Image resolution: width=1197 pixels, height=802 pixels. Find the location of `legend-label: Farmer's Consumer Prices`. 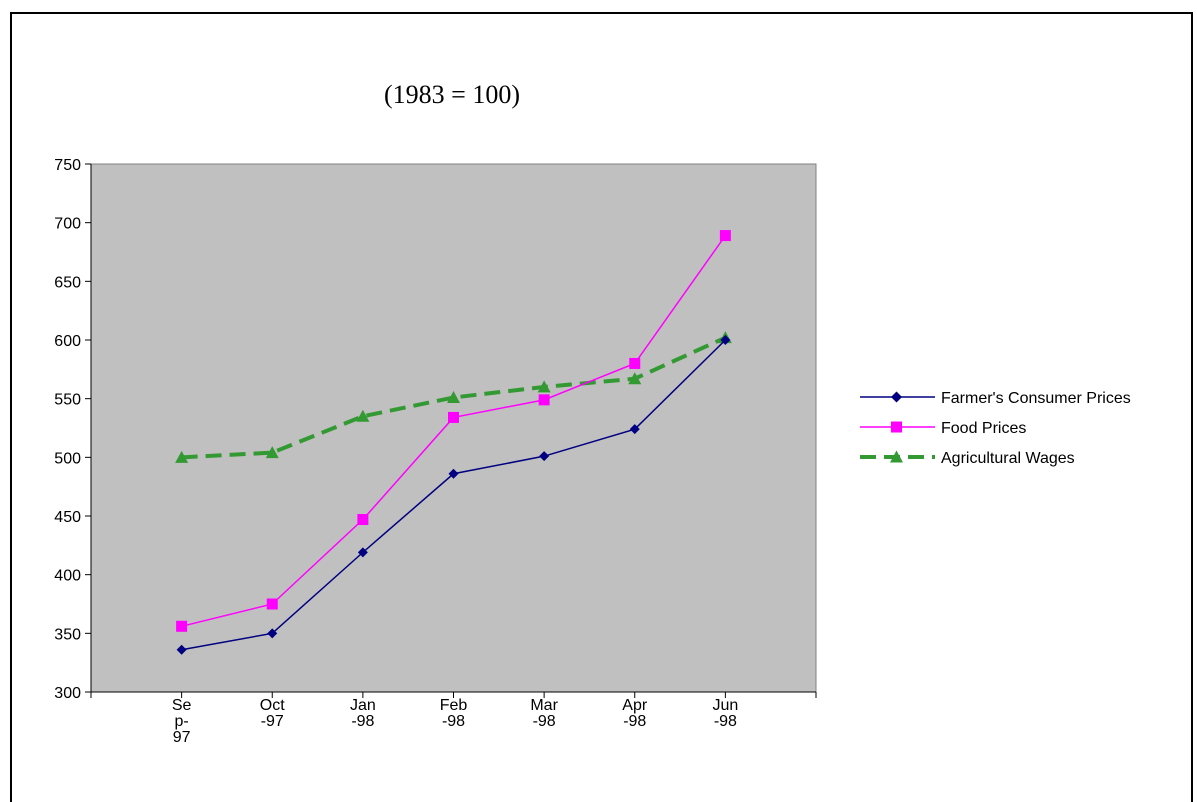

legend-label: Farmer's Consumer Prices is located at coordinates (1036, 398).